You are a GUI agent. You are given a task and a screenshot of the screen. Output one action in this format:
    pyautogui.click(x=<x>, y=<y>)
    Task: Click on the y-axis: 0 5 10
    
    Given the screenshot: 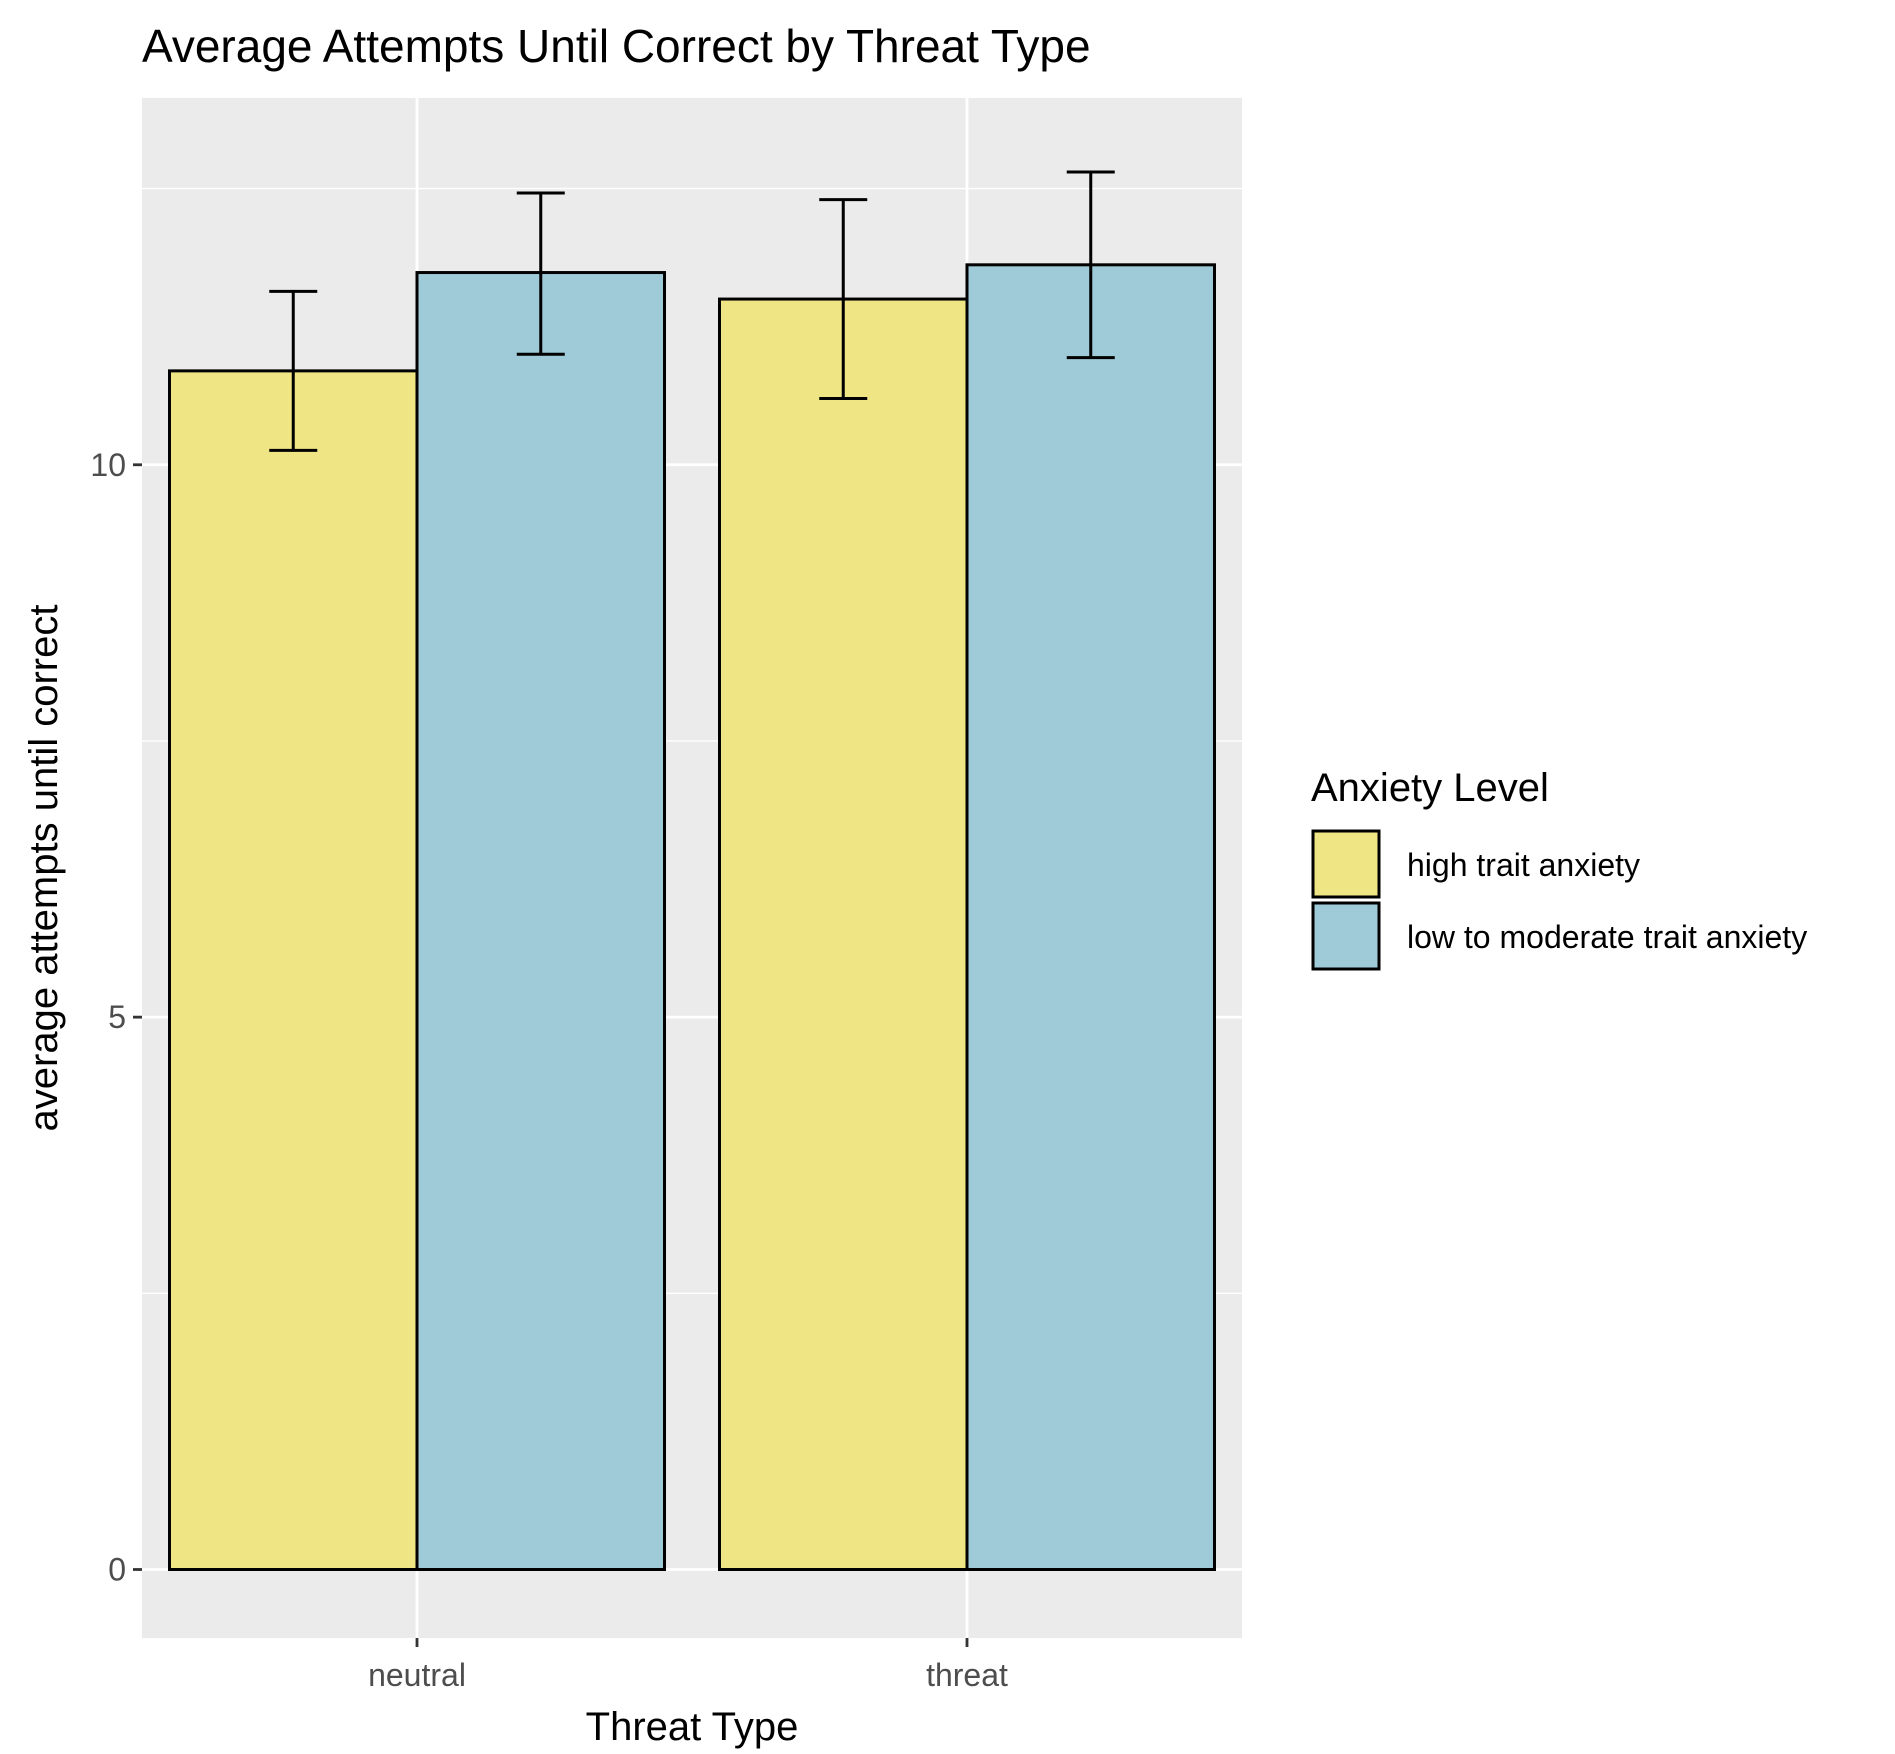 What is the action you would take?
    pyautogui.click(x=116, y=1017)
    